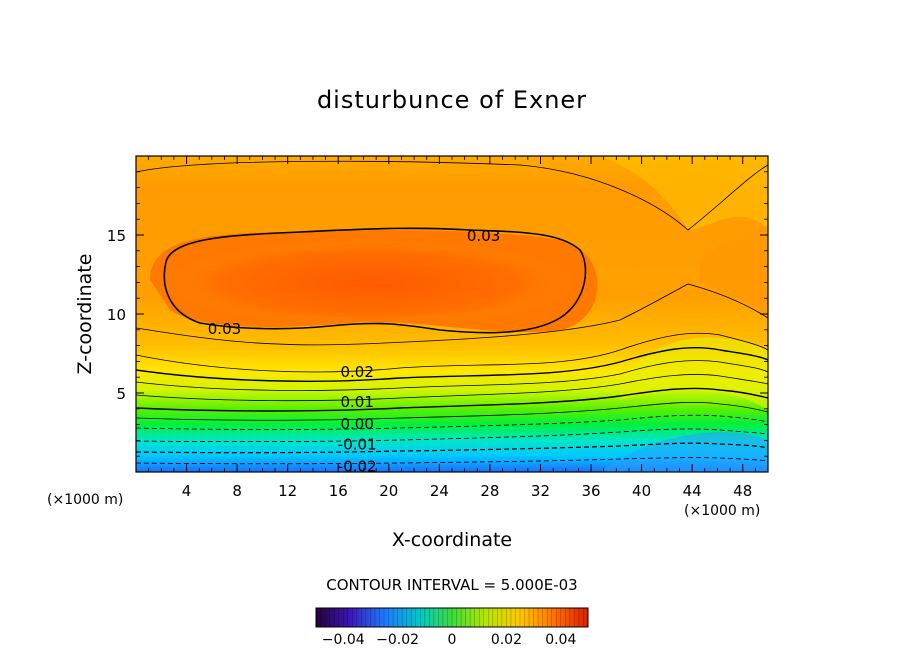  I want to click on x-unit-label-right: (×1000 m), so click(722, 511).